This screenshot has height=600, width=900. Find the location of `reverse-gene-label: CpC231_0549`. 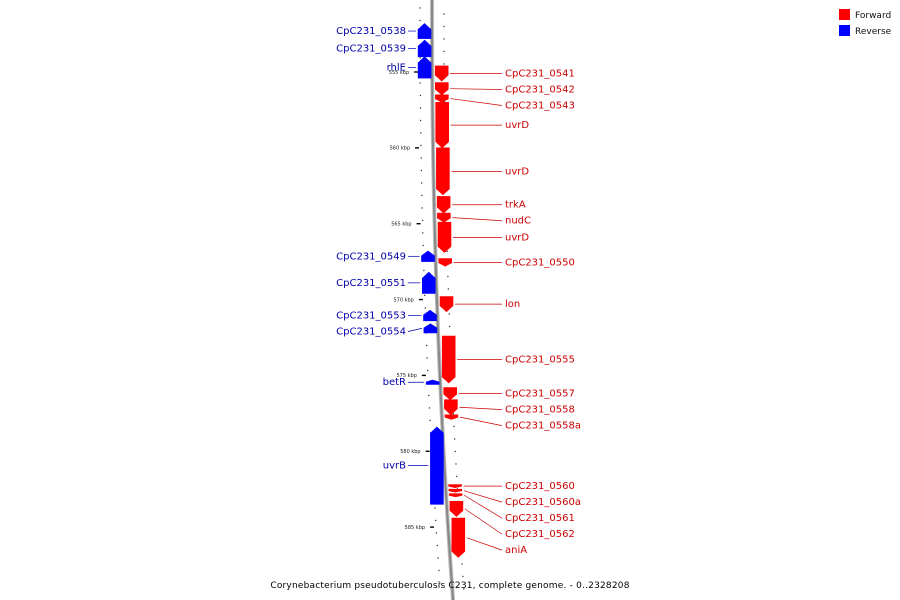

reverse-gene-label: CpC231_0549 is located at coordinates (371, 256).